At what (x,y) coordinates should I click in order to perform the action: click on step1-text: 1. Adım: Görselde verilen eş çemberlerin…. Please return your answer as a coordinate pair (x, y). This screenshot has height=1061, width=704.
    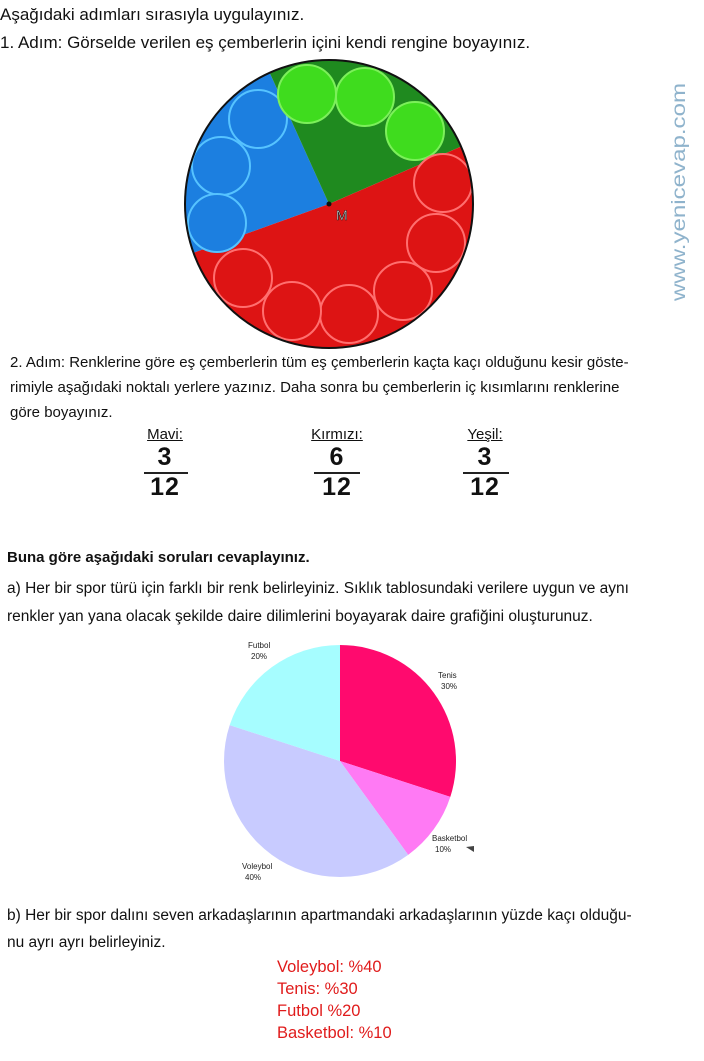
    Looking at the image, I should click on (265, 42).